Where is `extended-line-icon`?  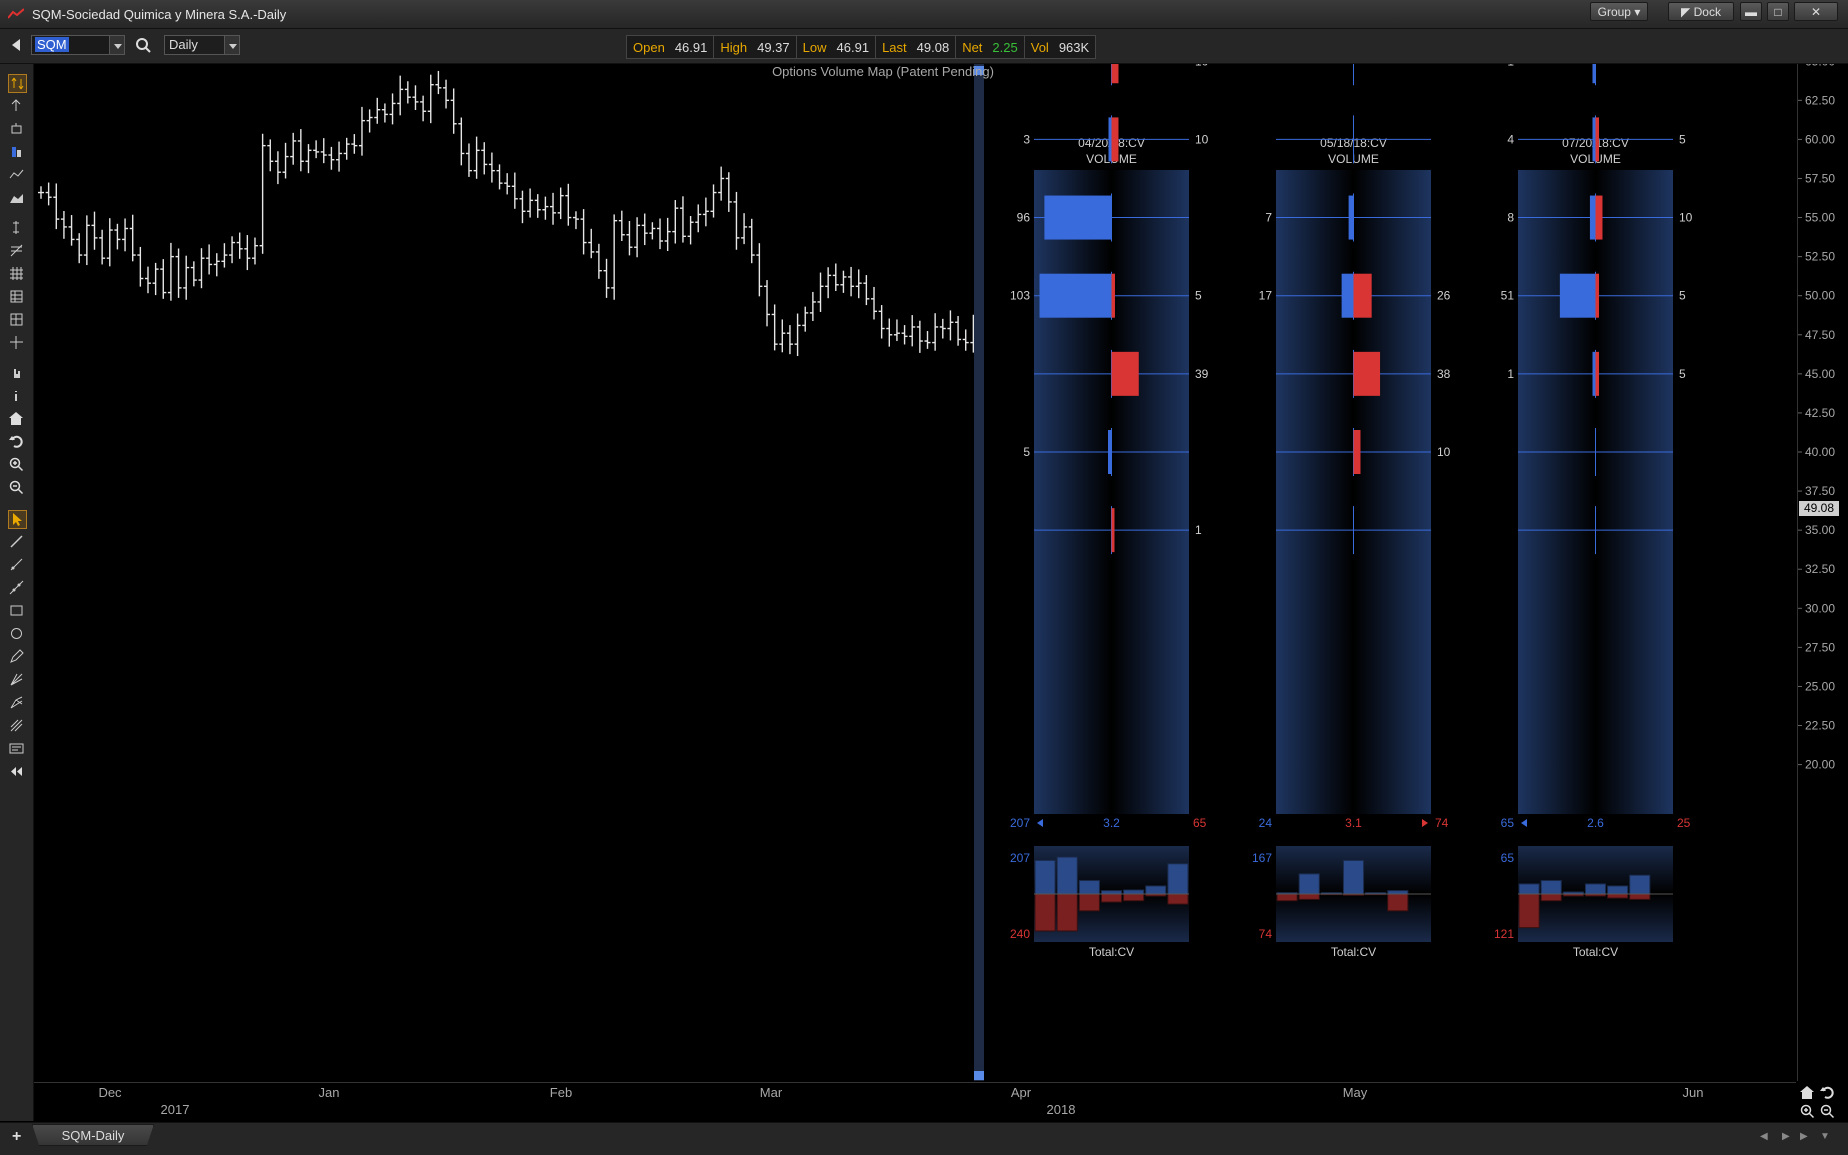 extended-line-icon is located at coordinates (16, 587).